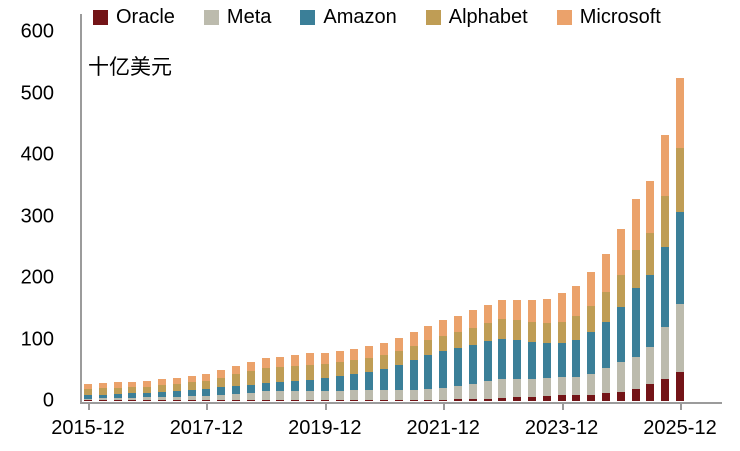 This screenshot has height=451, width=740. I want to click on x-tick-label: 2017-12, so click(206, 428).